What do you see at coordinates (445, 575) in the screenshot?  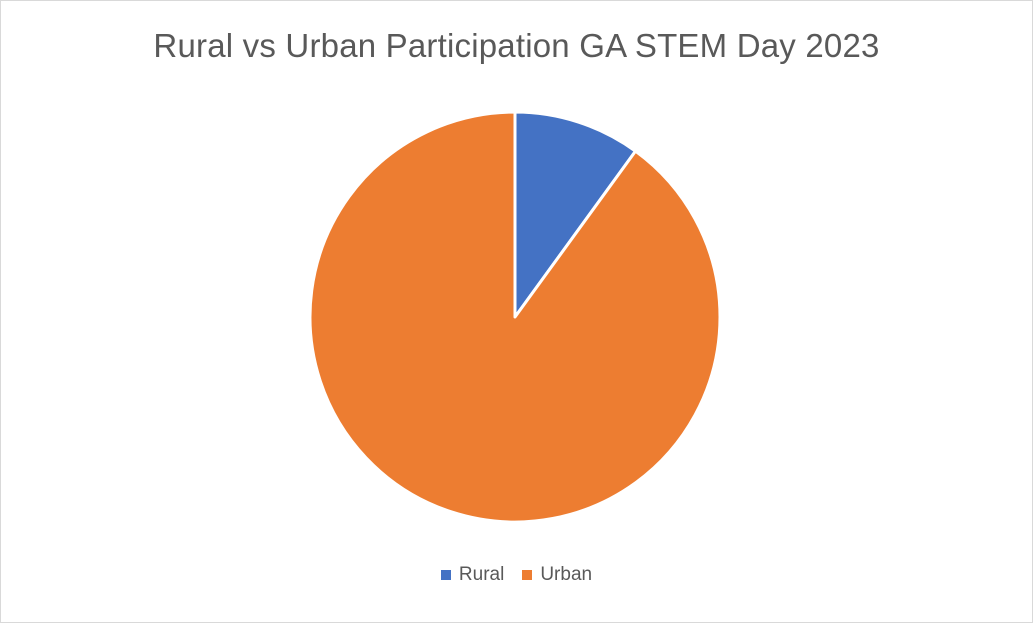 I see `legend-swatch-rural` at bounding box center [445, 575].